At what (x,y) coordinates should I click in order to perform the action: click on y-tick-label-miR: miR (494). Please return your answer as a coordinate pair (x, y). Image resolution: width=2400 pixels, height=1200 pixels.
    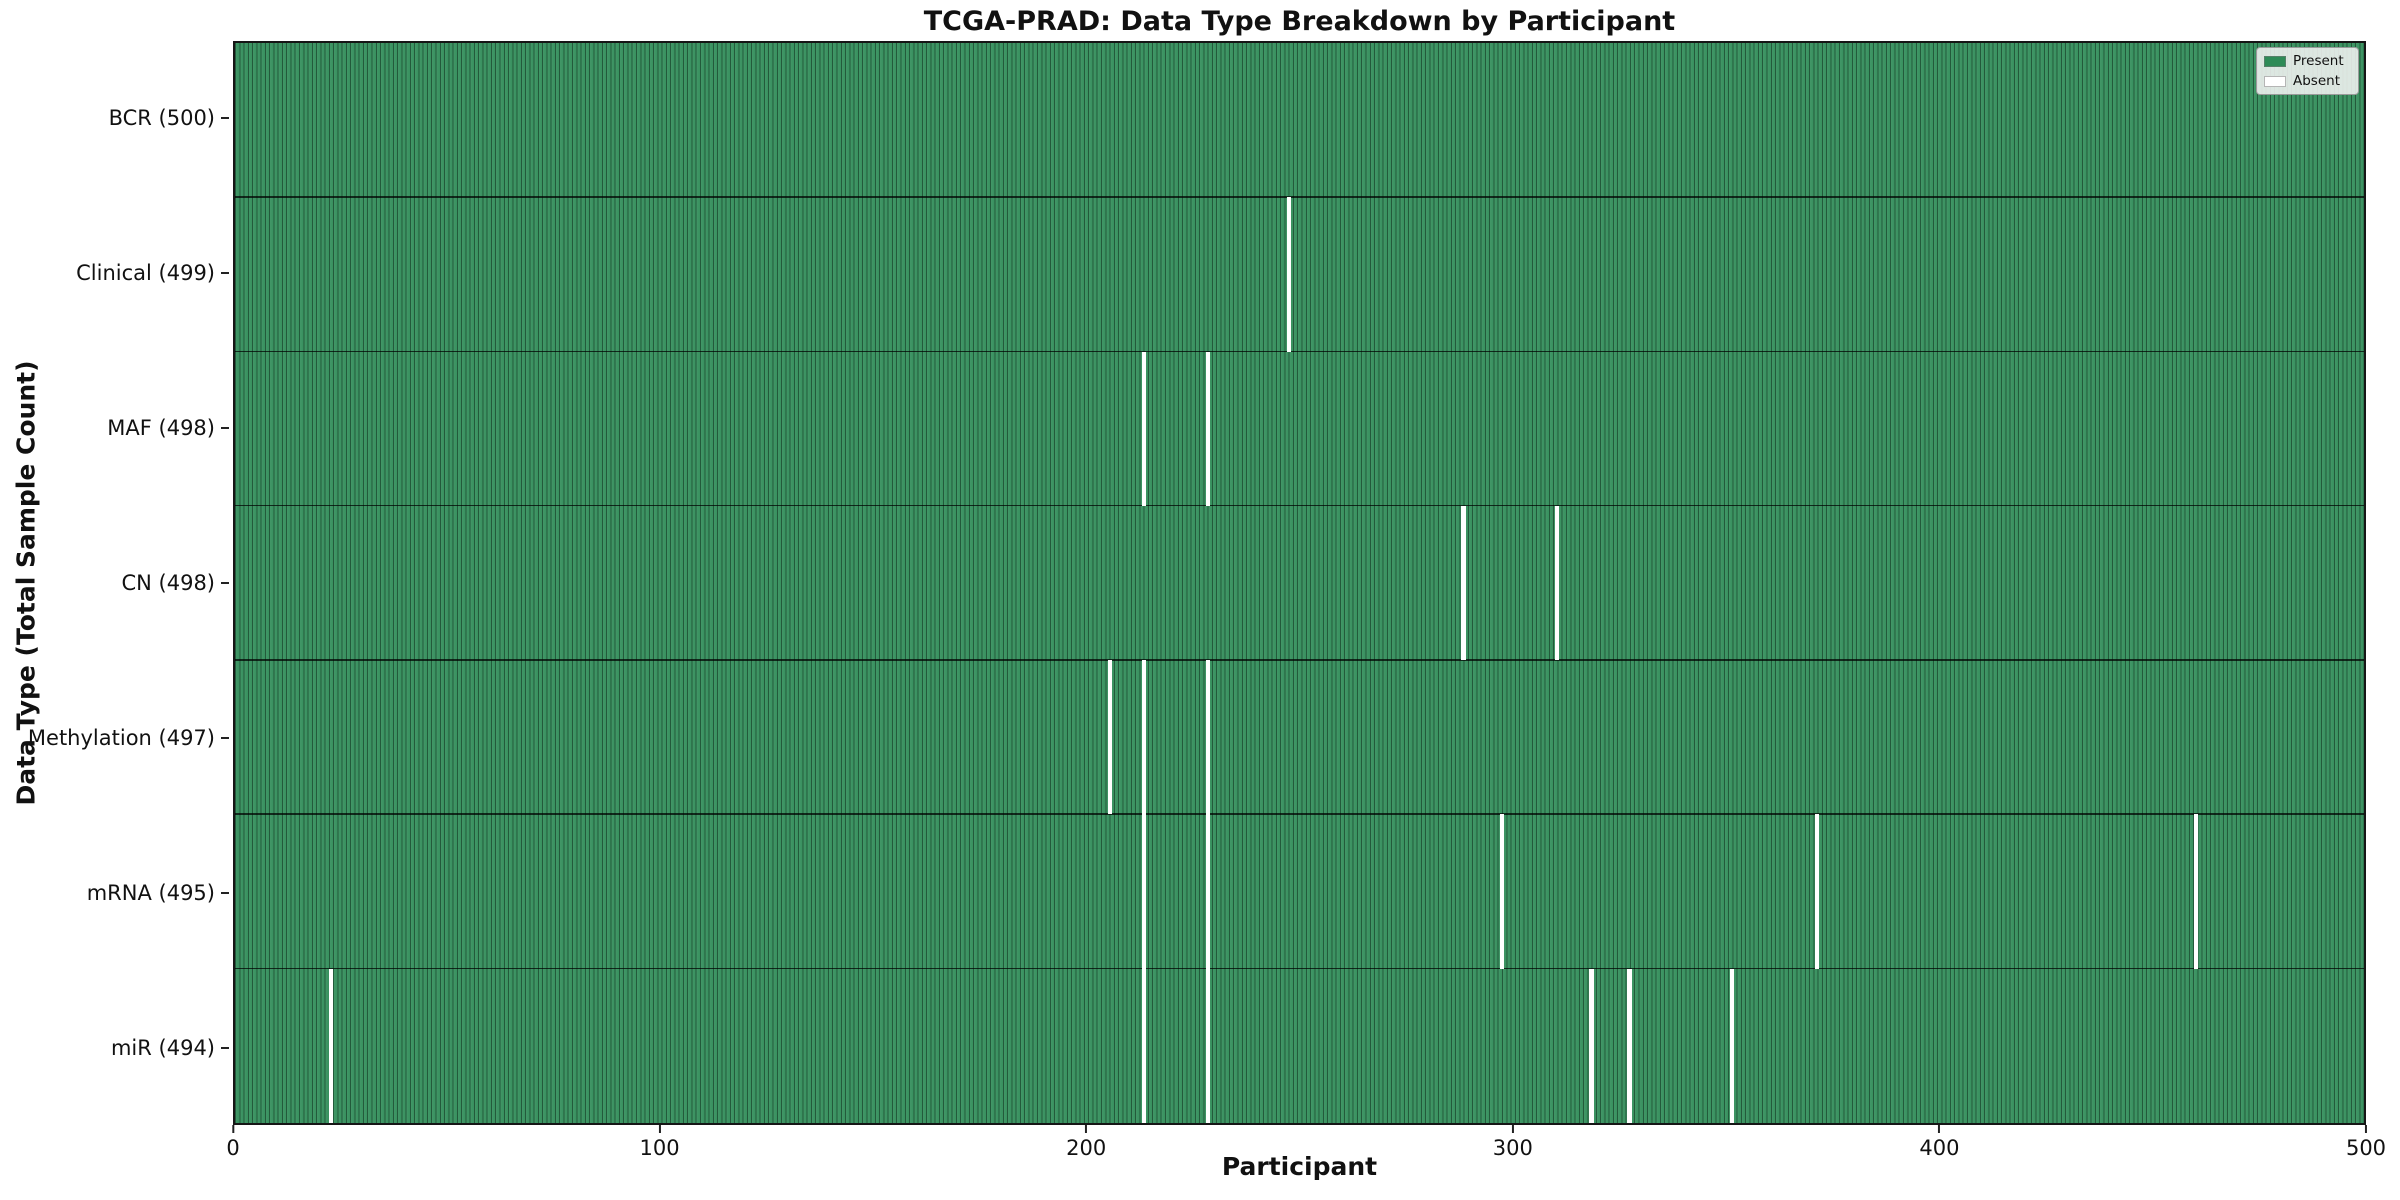
    Looking at the image, I should click on (115, 1048).